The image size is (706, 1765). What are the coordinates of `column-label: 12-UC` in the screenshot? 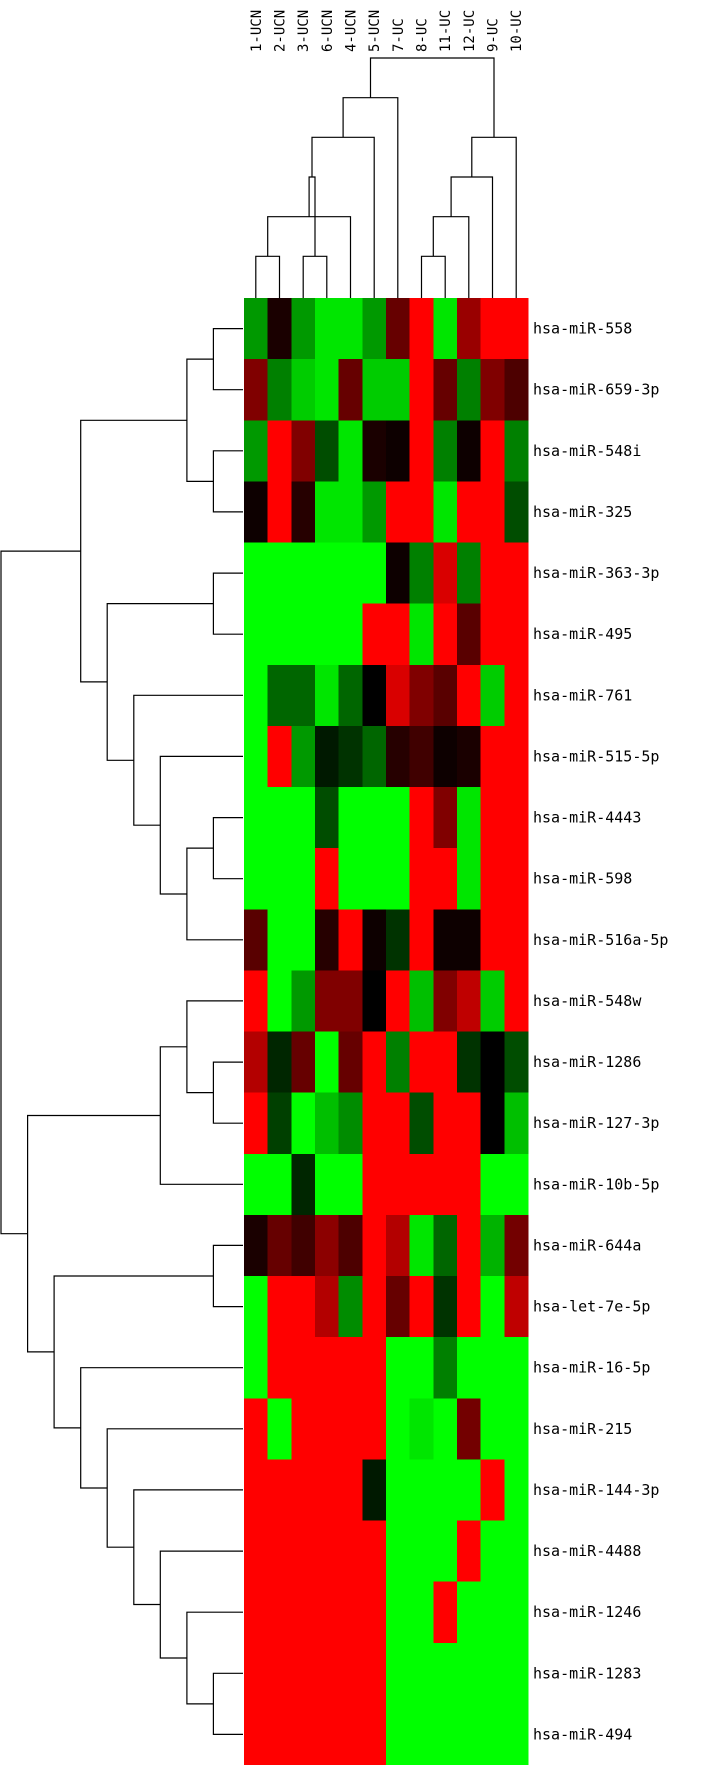 It's located at (470, 31).